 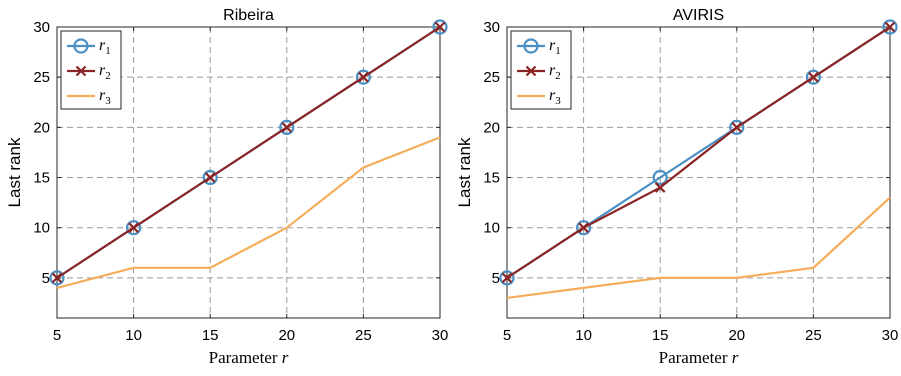 What do you see at coordinates (698, 15) in the screenshot?
I see `chart-title: AVIRIS` at bounding box center [698, 15].